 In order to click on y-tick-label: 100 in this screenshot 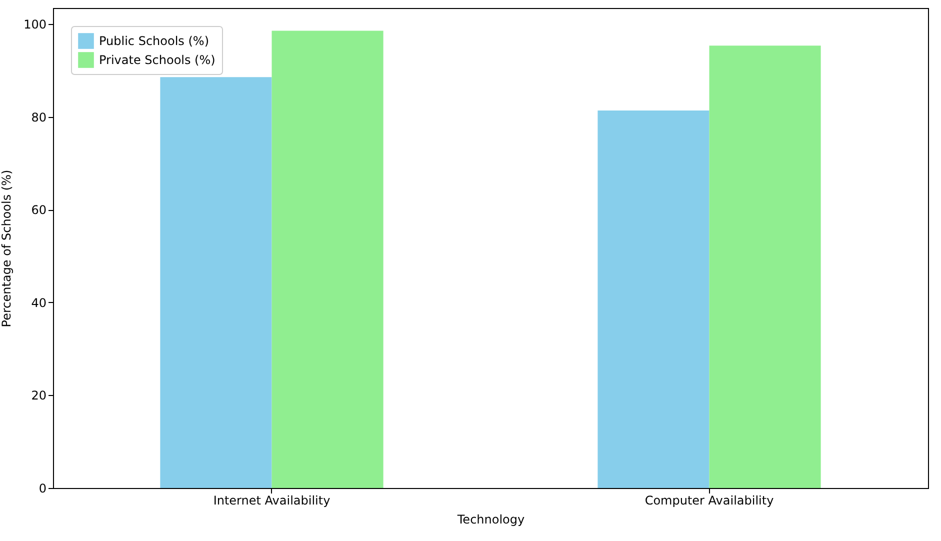, I will do `click(35, 25)`.